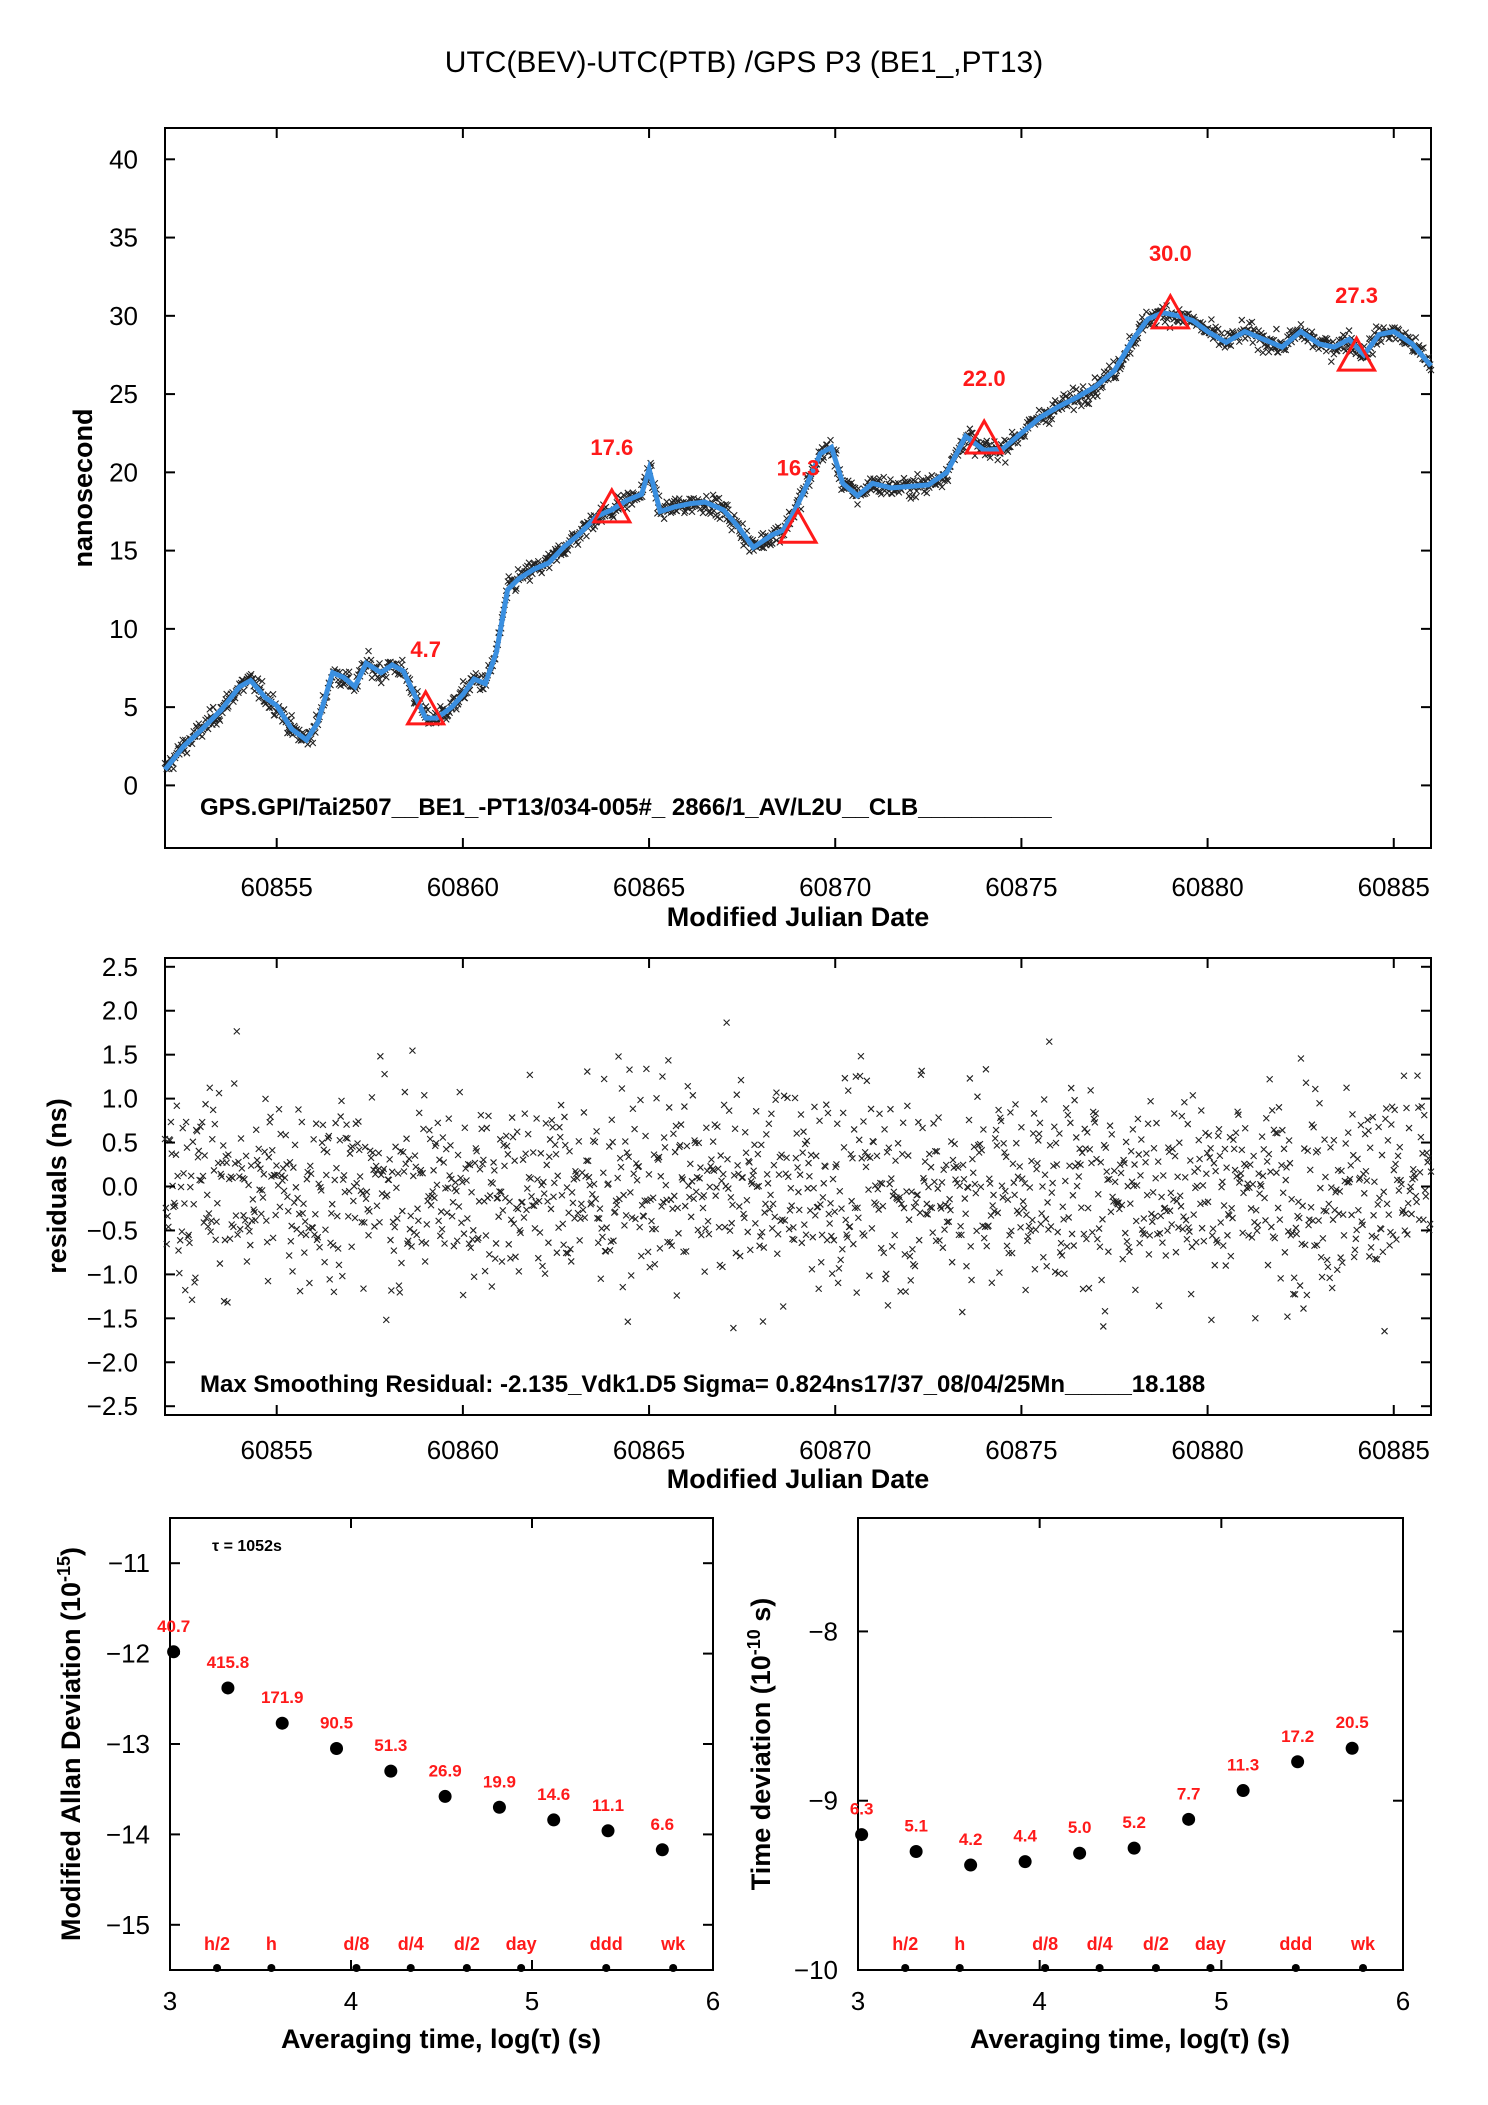 This screenshot has width=1488, height=2105. I want to click on y-tick-label: −10, so click(816, 1970).